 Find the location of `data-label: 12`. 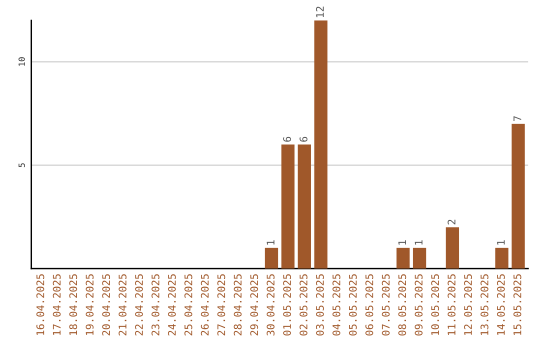

data-label: 12 is located at coordinates (320, 12).